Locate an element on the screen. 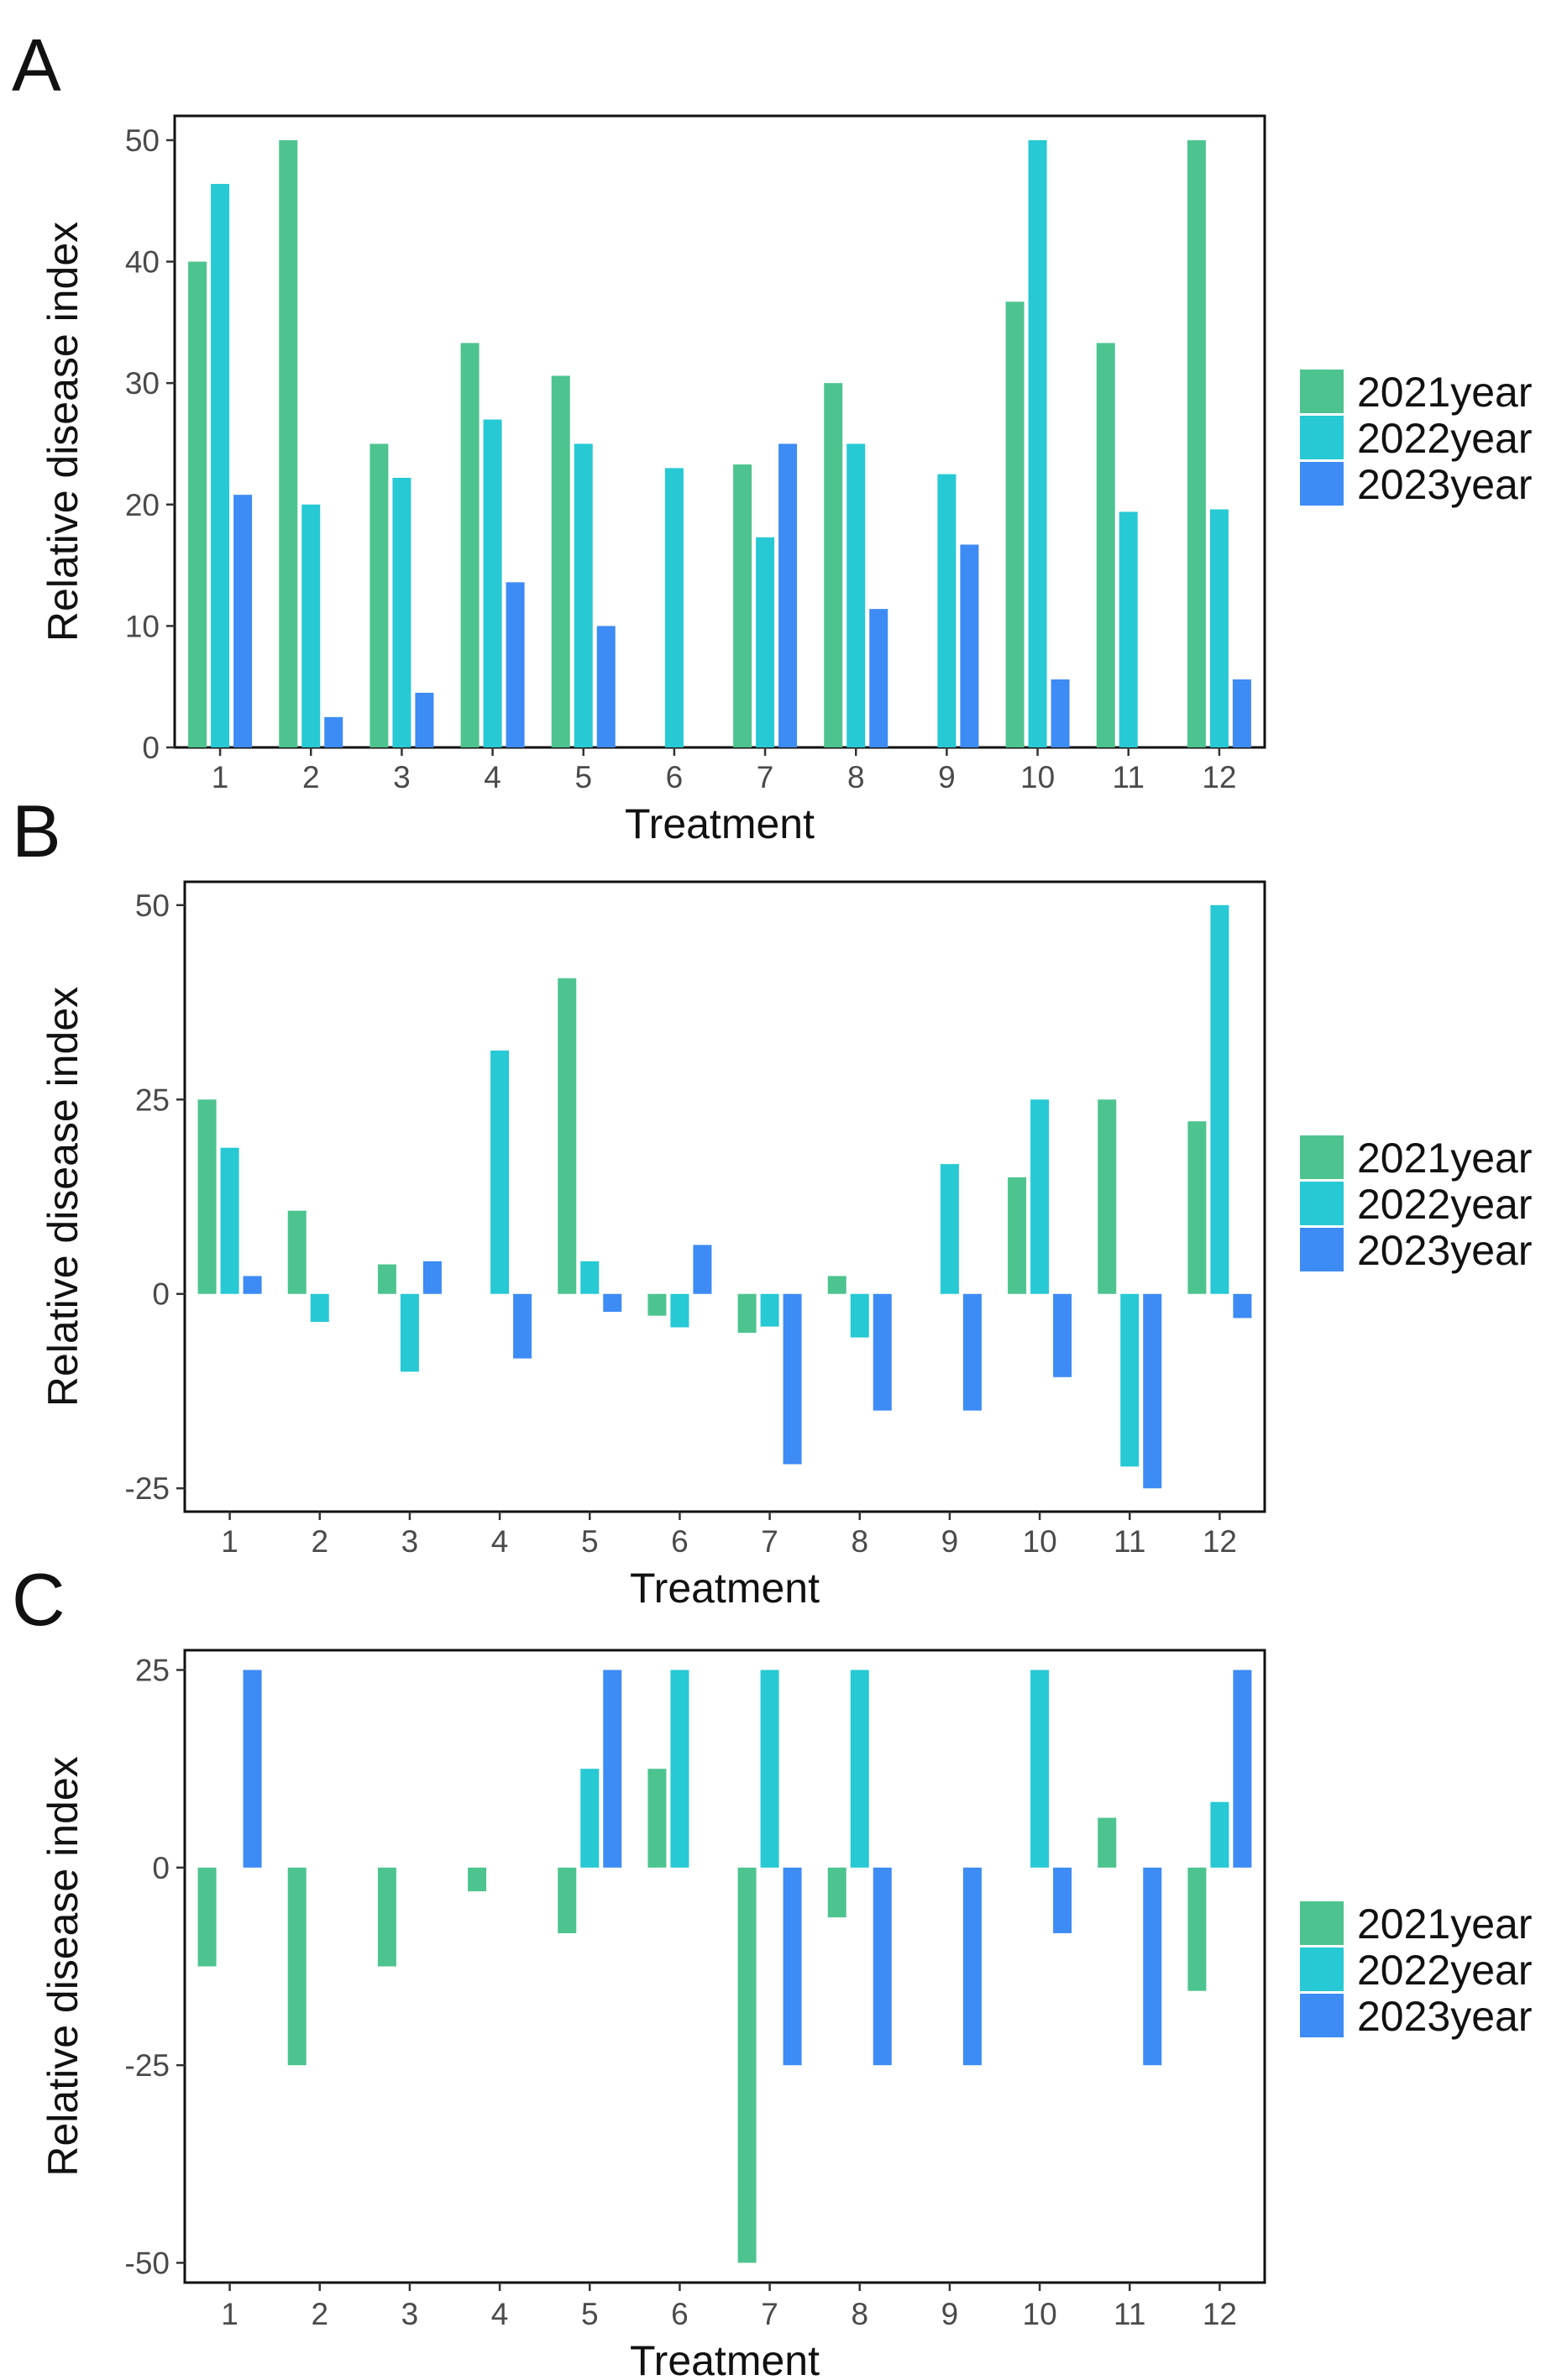  panel-label: C is located at coordinates (39, 1599).